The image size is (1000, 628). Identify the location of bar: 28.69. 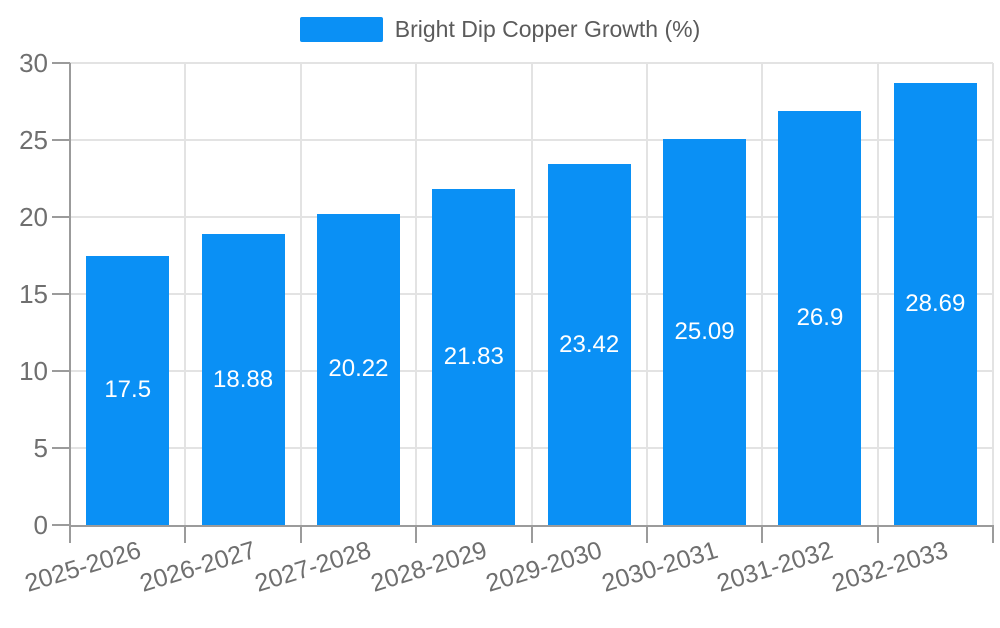
(935, 304).